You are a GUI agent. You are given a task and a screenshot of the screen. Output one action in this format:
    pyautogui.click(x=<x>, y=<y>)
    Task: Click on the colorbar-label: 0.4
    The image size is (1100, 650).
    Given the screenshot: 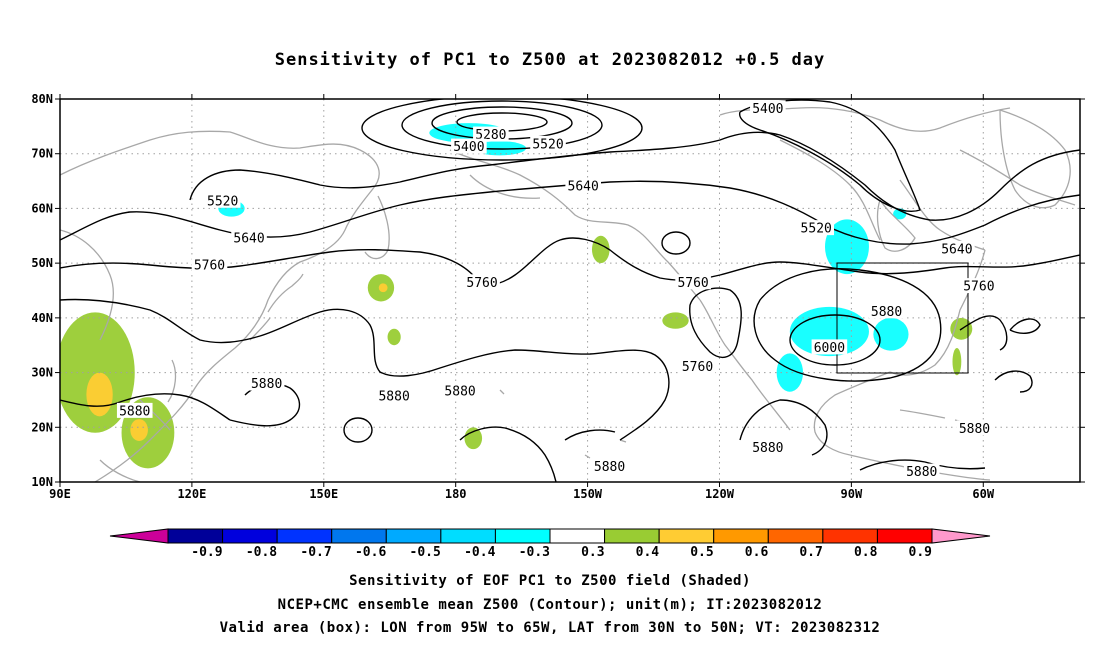 What is the action you would take?
    pyautogui.click(x=648, y=552)
    